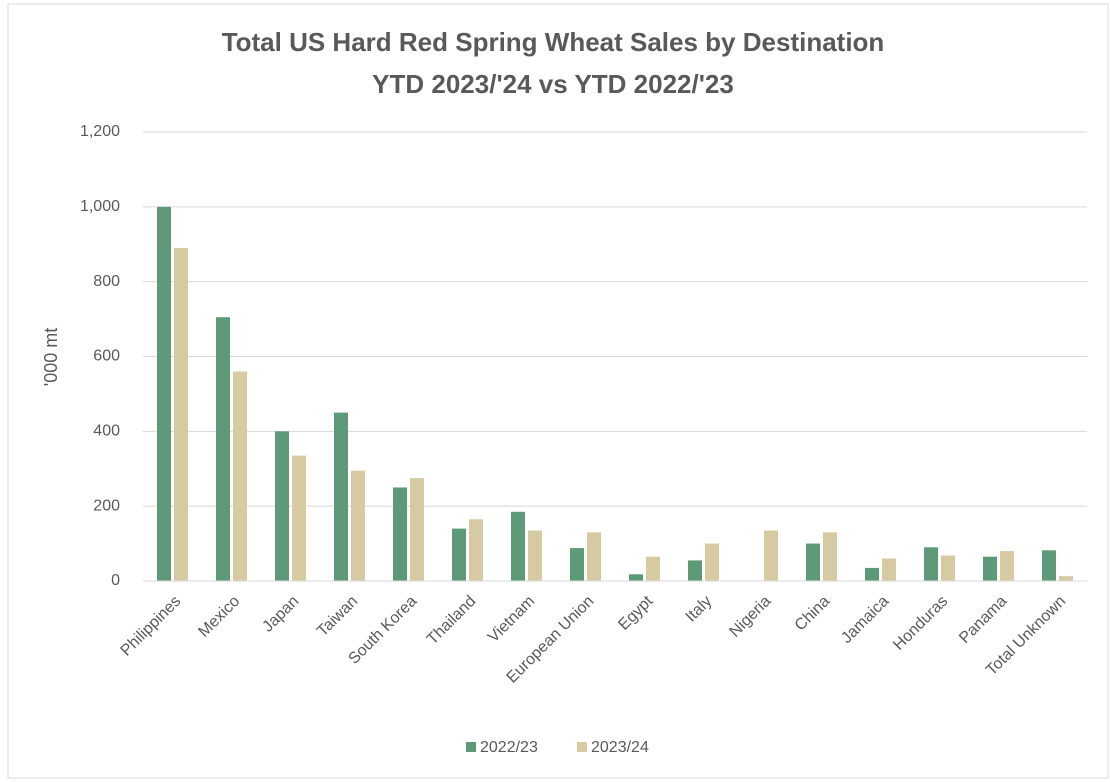  Describe the element at coordinates (115, 580) in the screenshot. I see `y-tick-label: 0` at that location.